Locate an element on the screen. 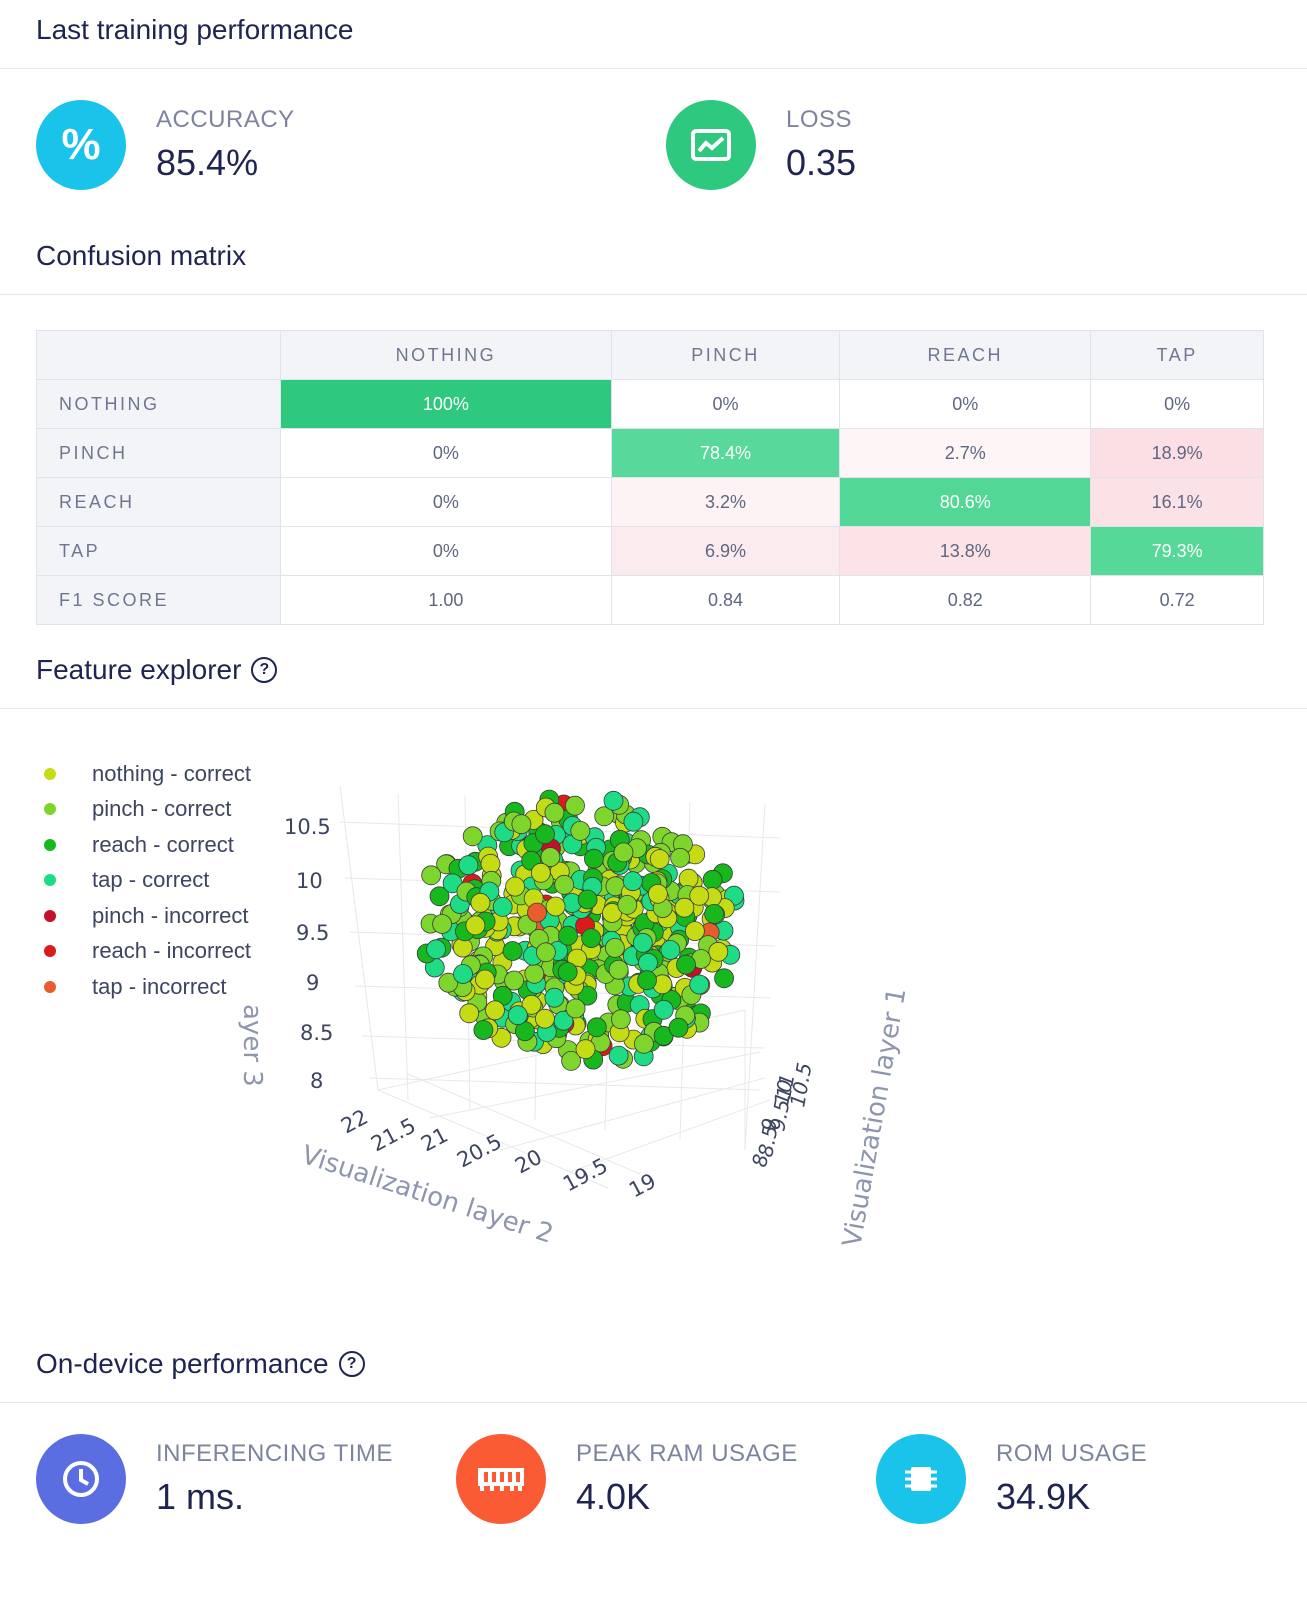  column-header: NOTHING is located at coordinates (446, 355).